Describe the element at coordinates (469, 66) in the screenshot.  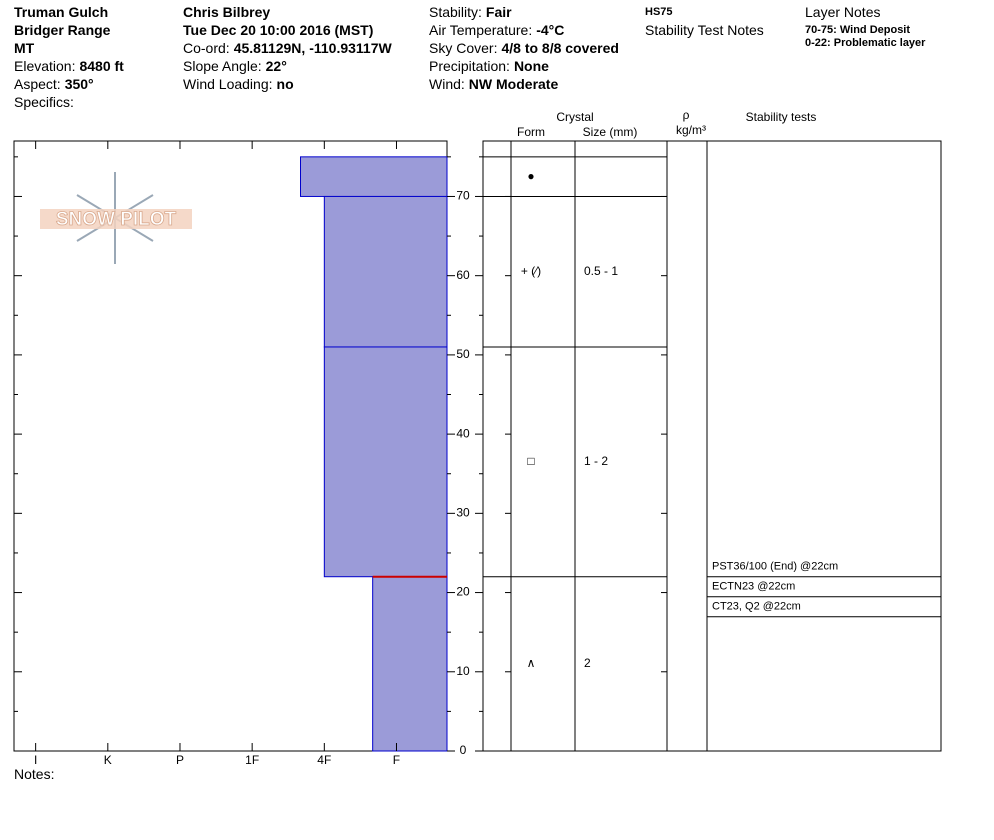
I see `label: Precipitation:` at that location.